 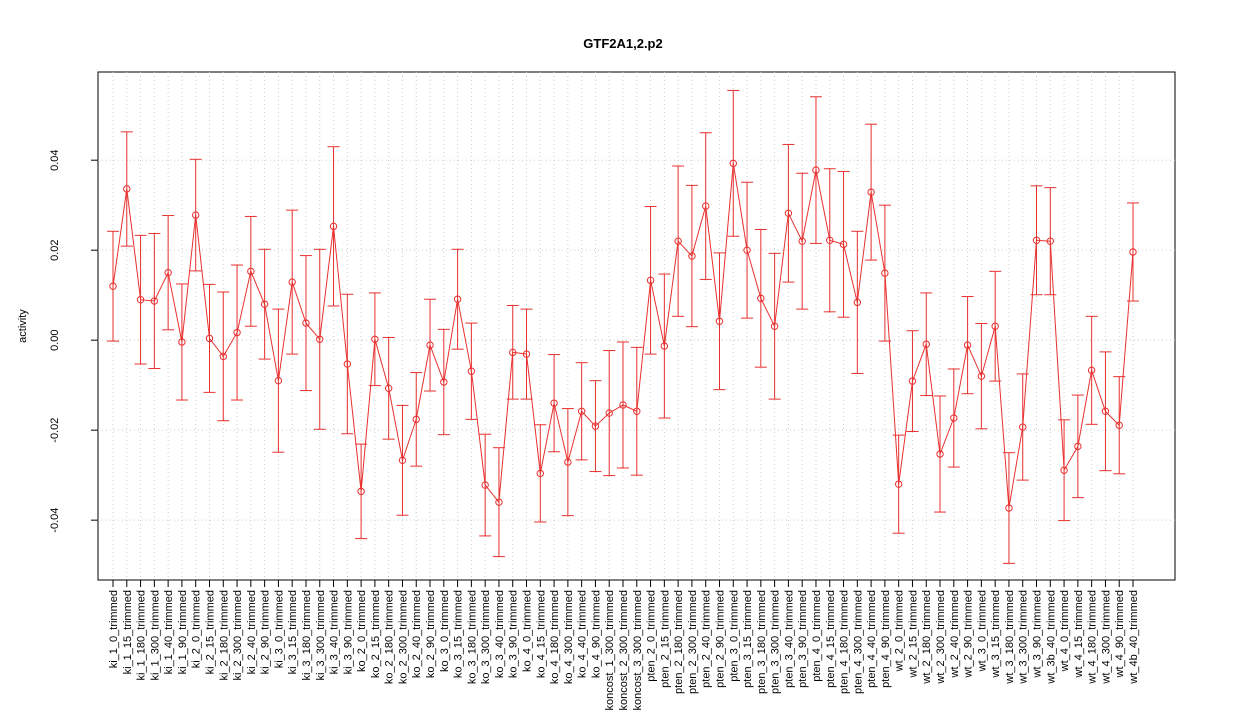 I want to click on chart-title: GTF2A1,2.p2, so click(x=622, y=43).